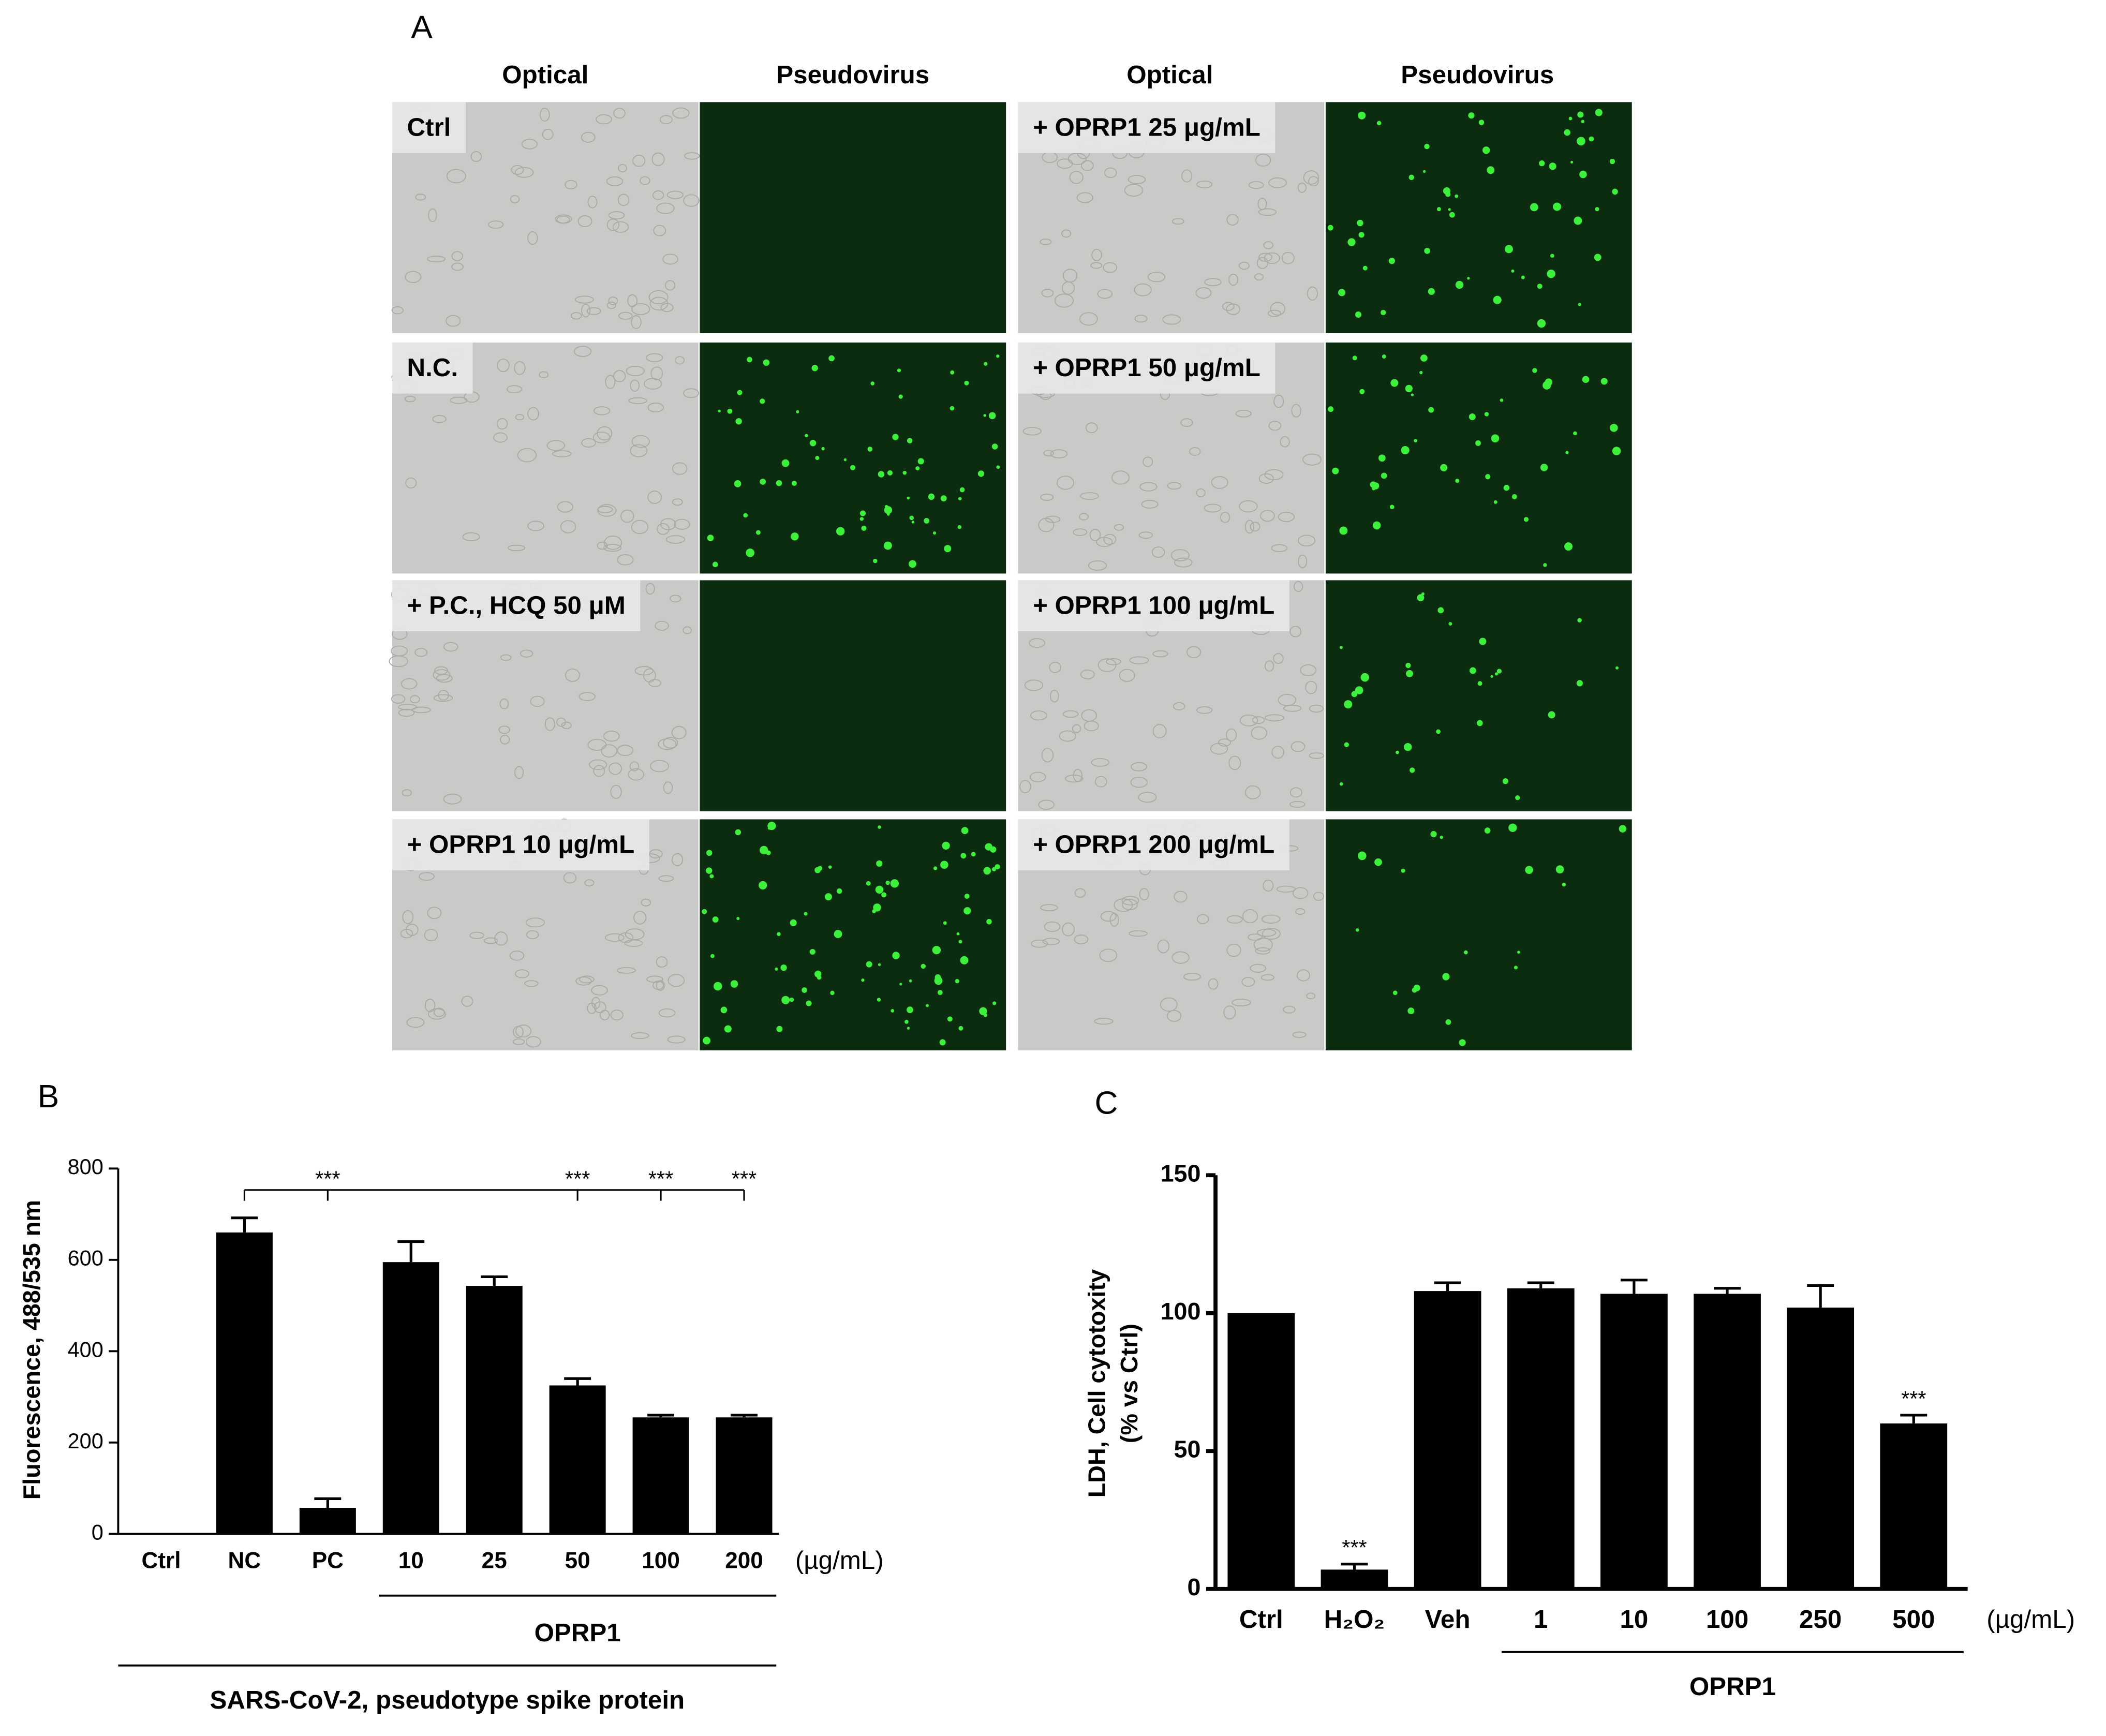 This screenshot has height=1736, width=2106. What do you see at coordinates (1354, 1619) in the screenshot?
I see `x-tick-label: H₂O₂` at bounding box center [1354, 1619].